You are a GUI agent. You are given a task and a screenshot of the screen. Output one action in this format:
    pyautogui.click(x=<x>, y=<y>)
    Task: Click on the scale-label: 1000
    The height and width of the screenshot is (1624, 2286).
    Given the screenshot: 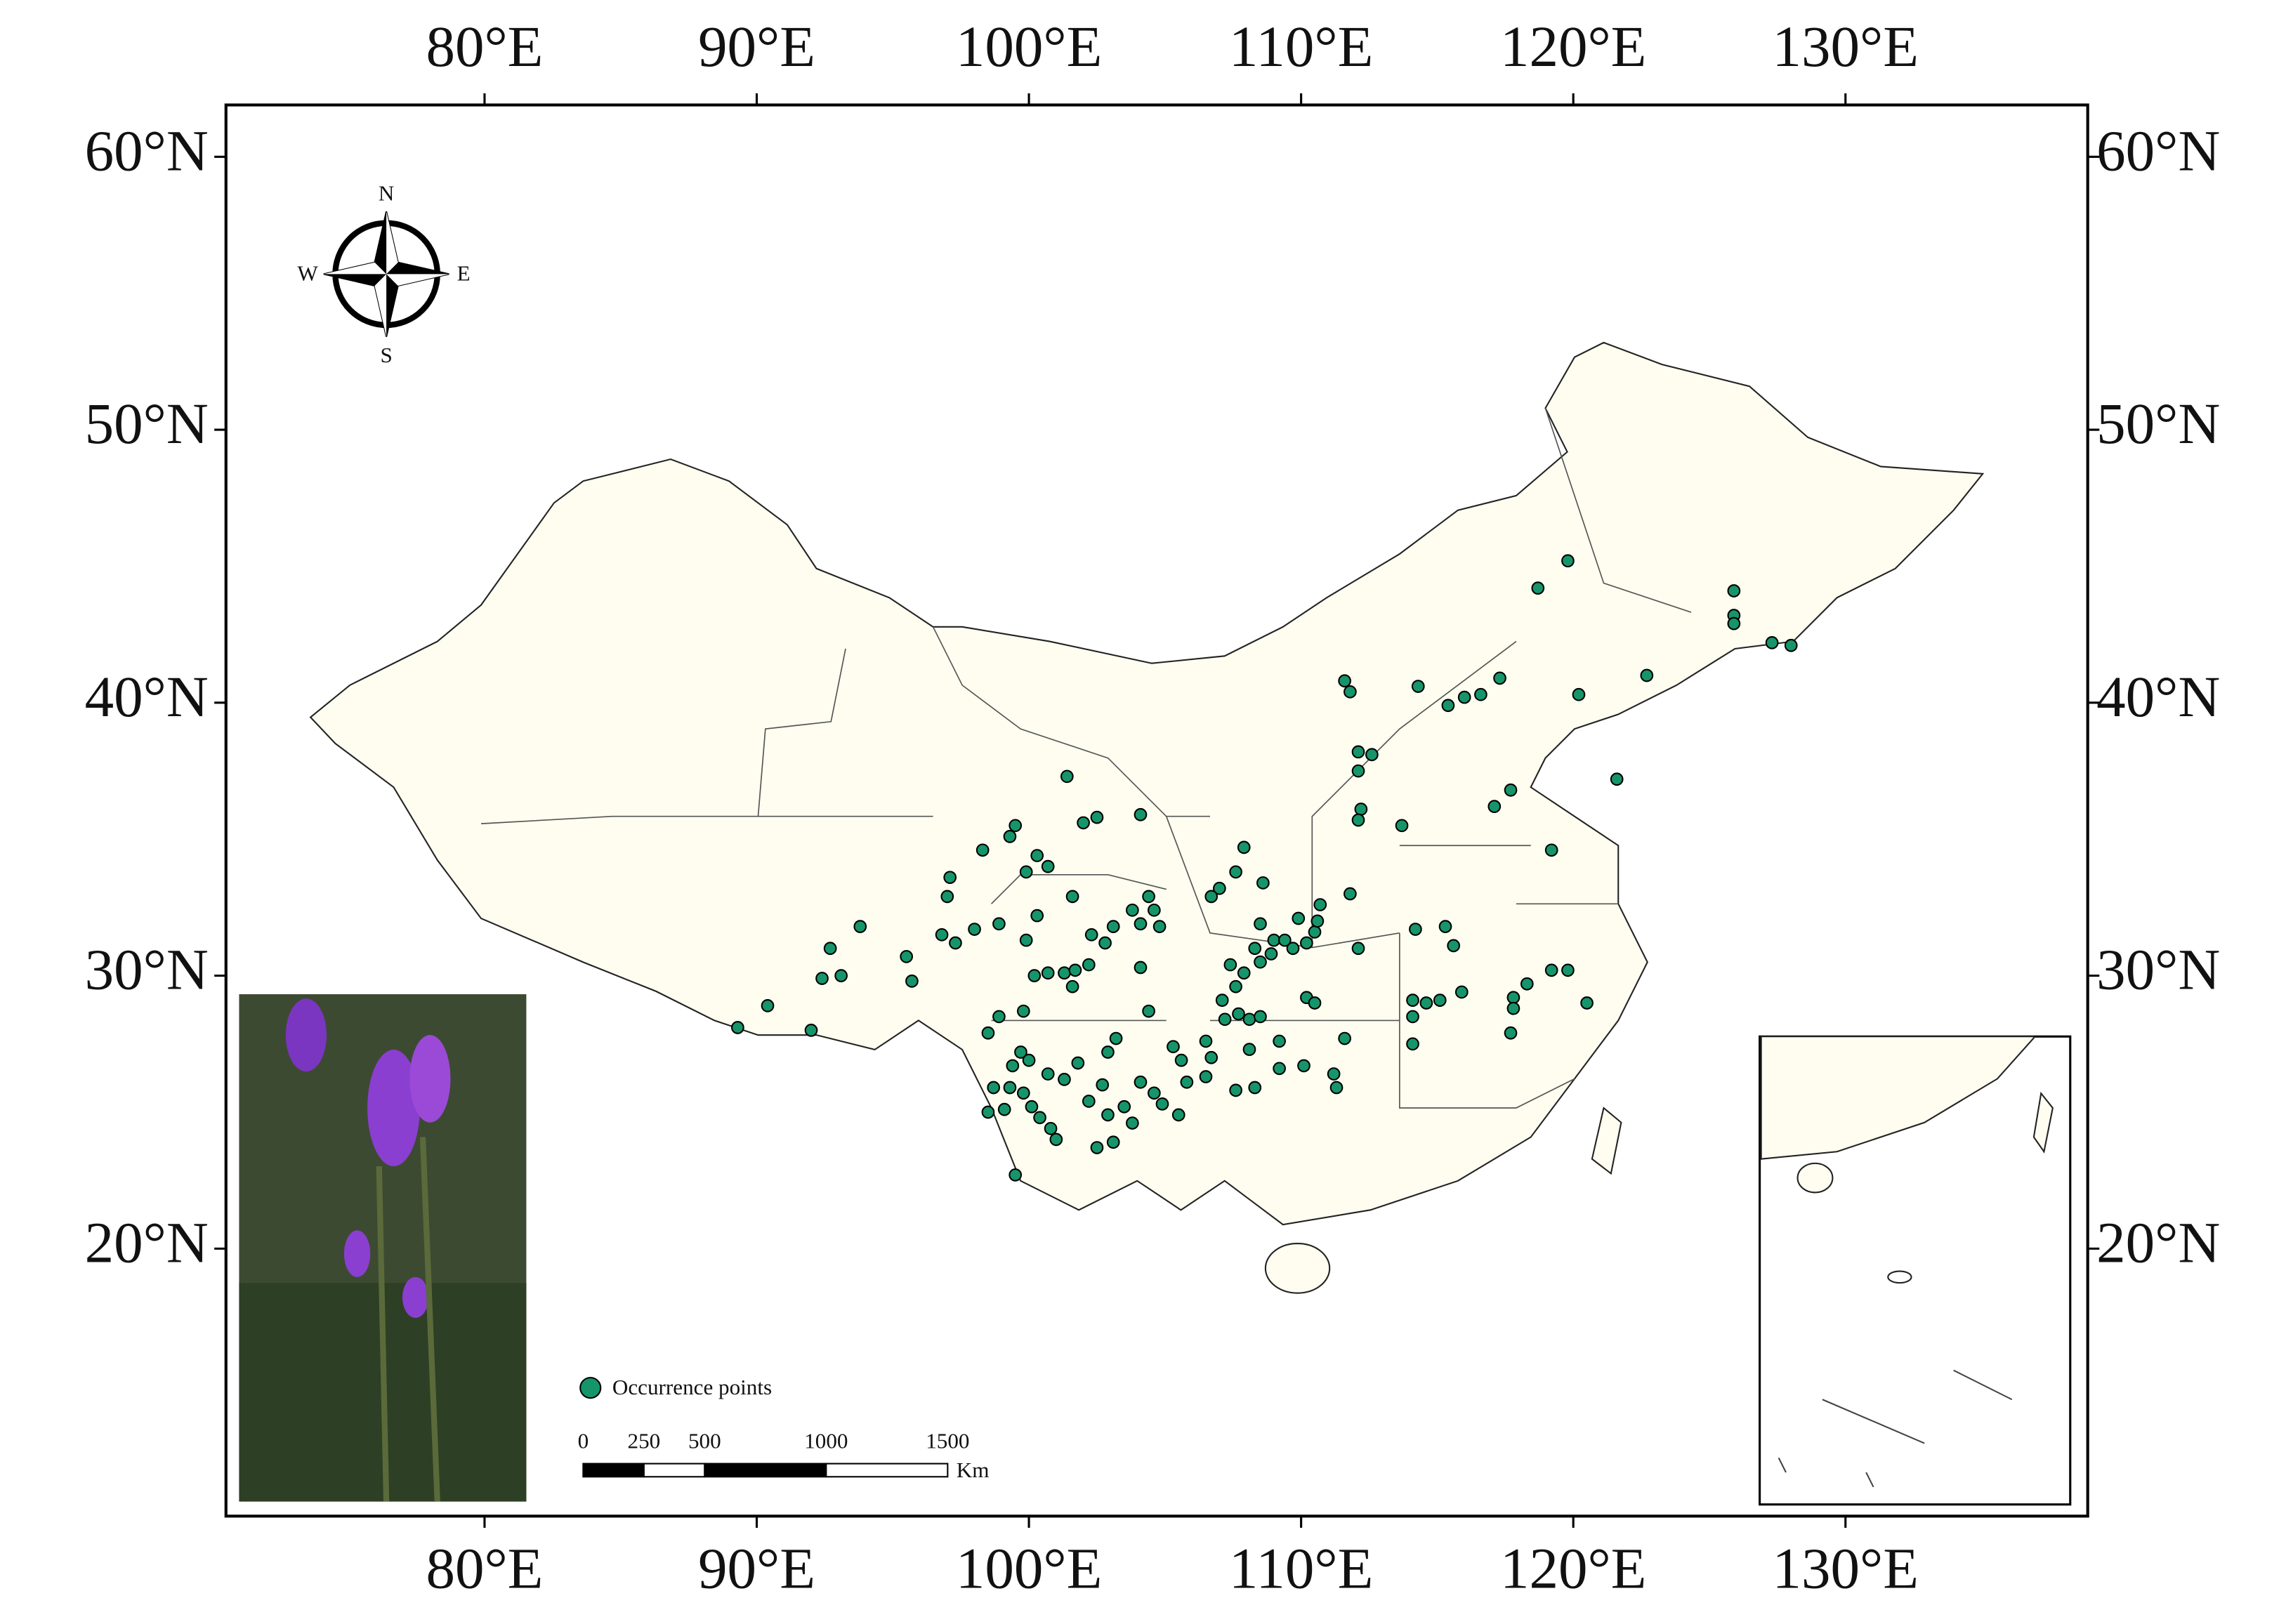 What is the action you would take?
    pyautogui.click(x=826, y=1441)
    